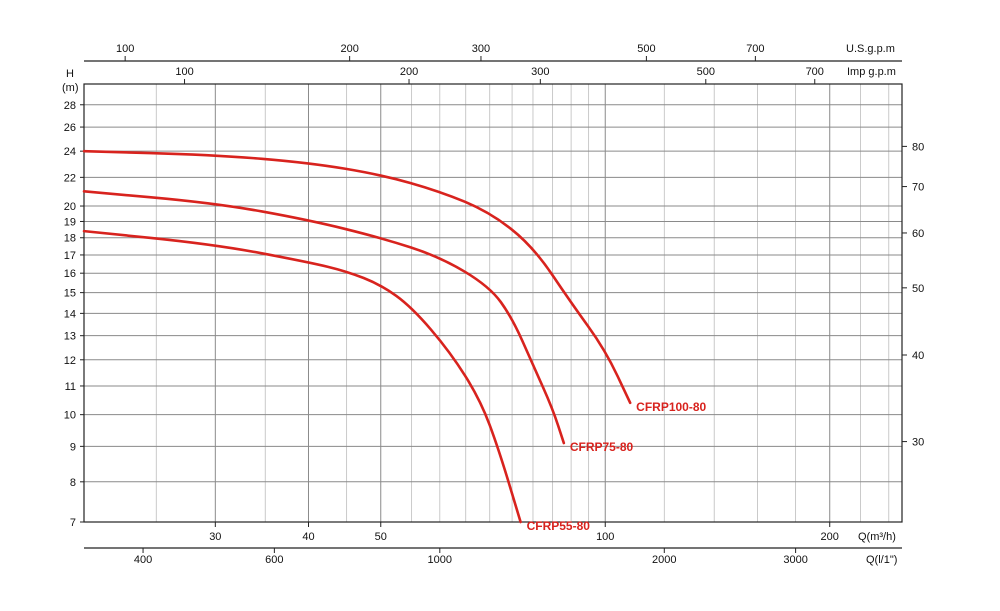  Describe the element at coordinates (73, 447) in the screenshot. I see `y-tick-label: 9` at that location.